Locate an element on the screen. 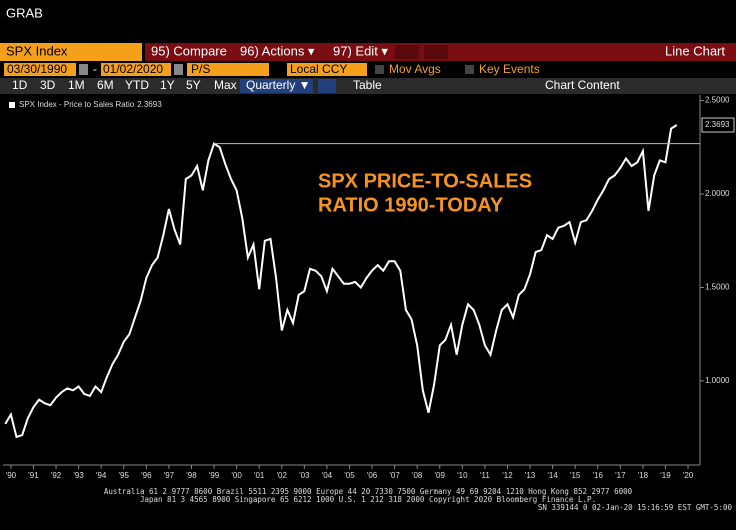 The width and height of the screenshot is (736, 530). x-tick-label: '09 is located at coordinates (440, 475).